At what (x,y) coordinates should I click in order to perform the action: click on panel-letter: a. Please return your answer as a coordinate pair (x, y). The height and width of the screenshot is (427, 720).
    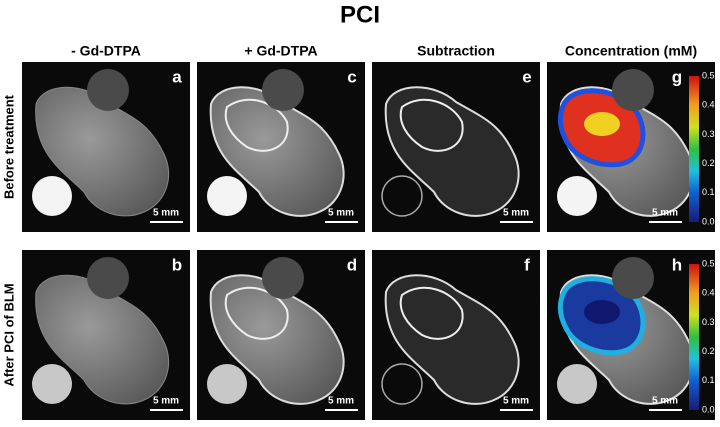
    Looking at the image, I should click on (177, 76).